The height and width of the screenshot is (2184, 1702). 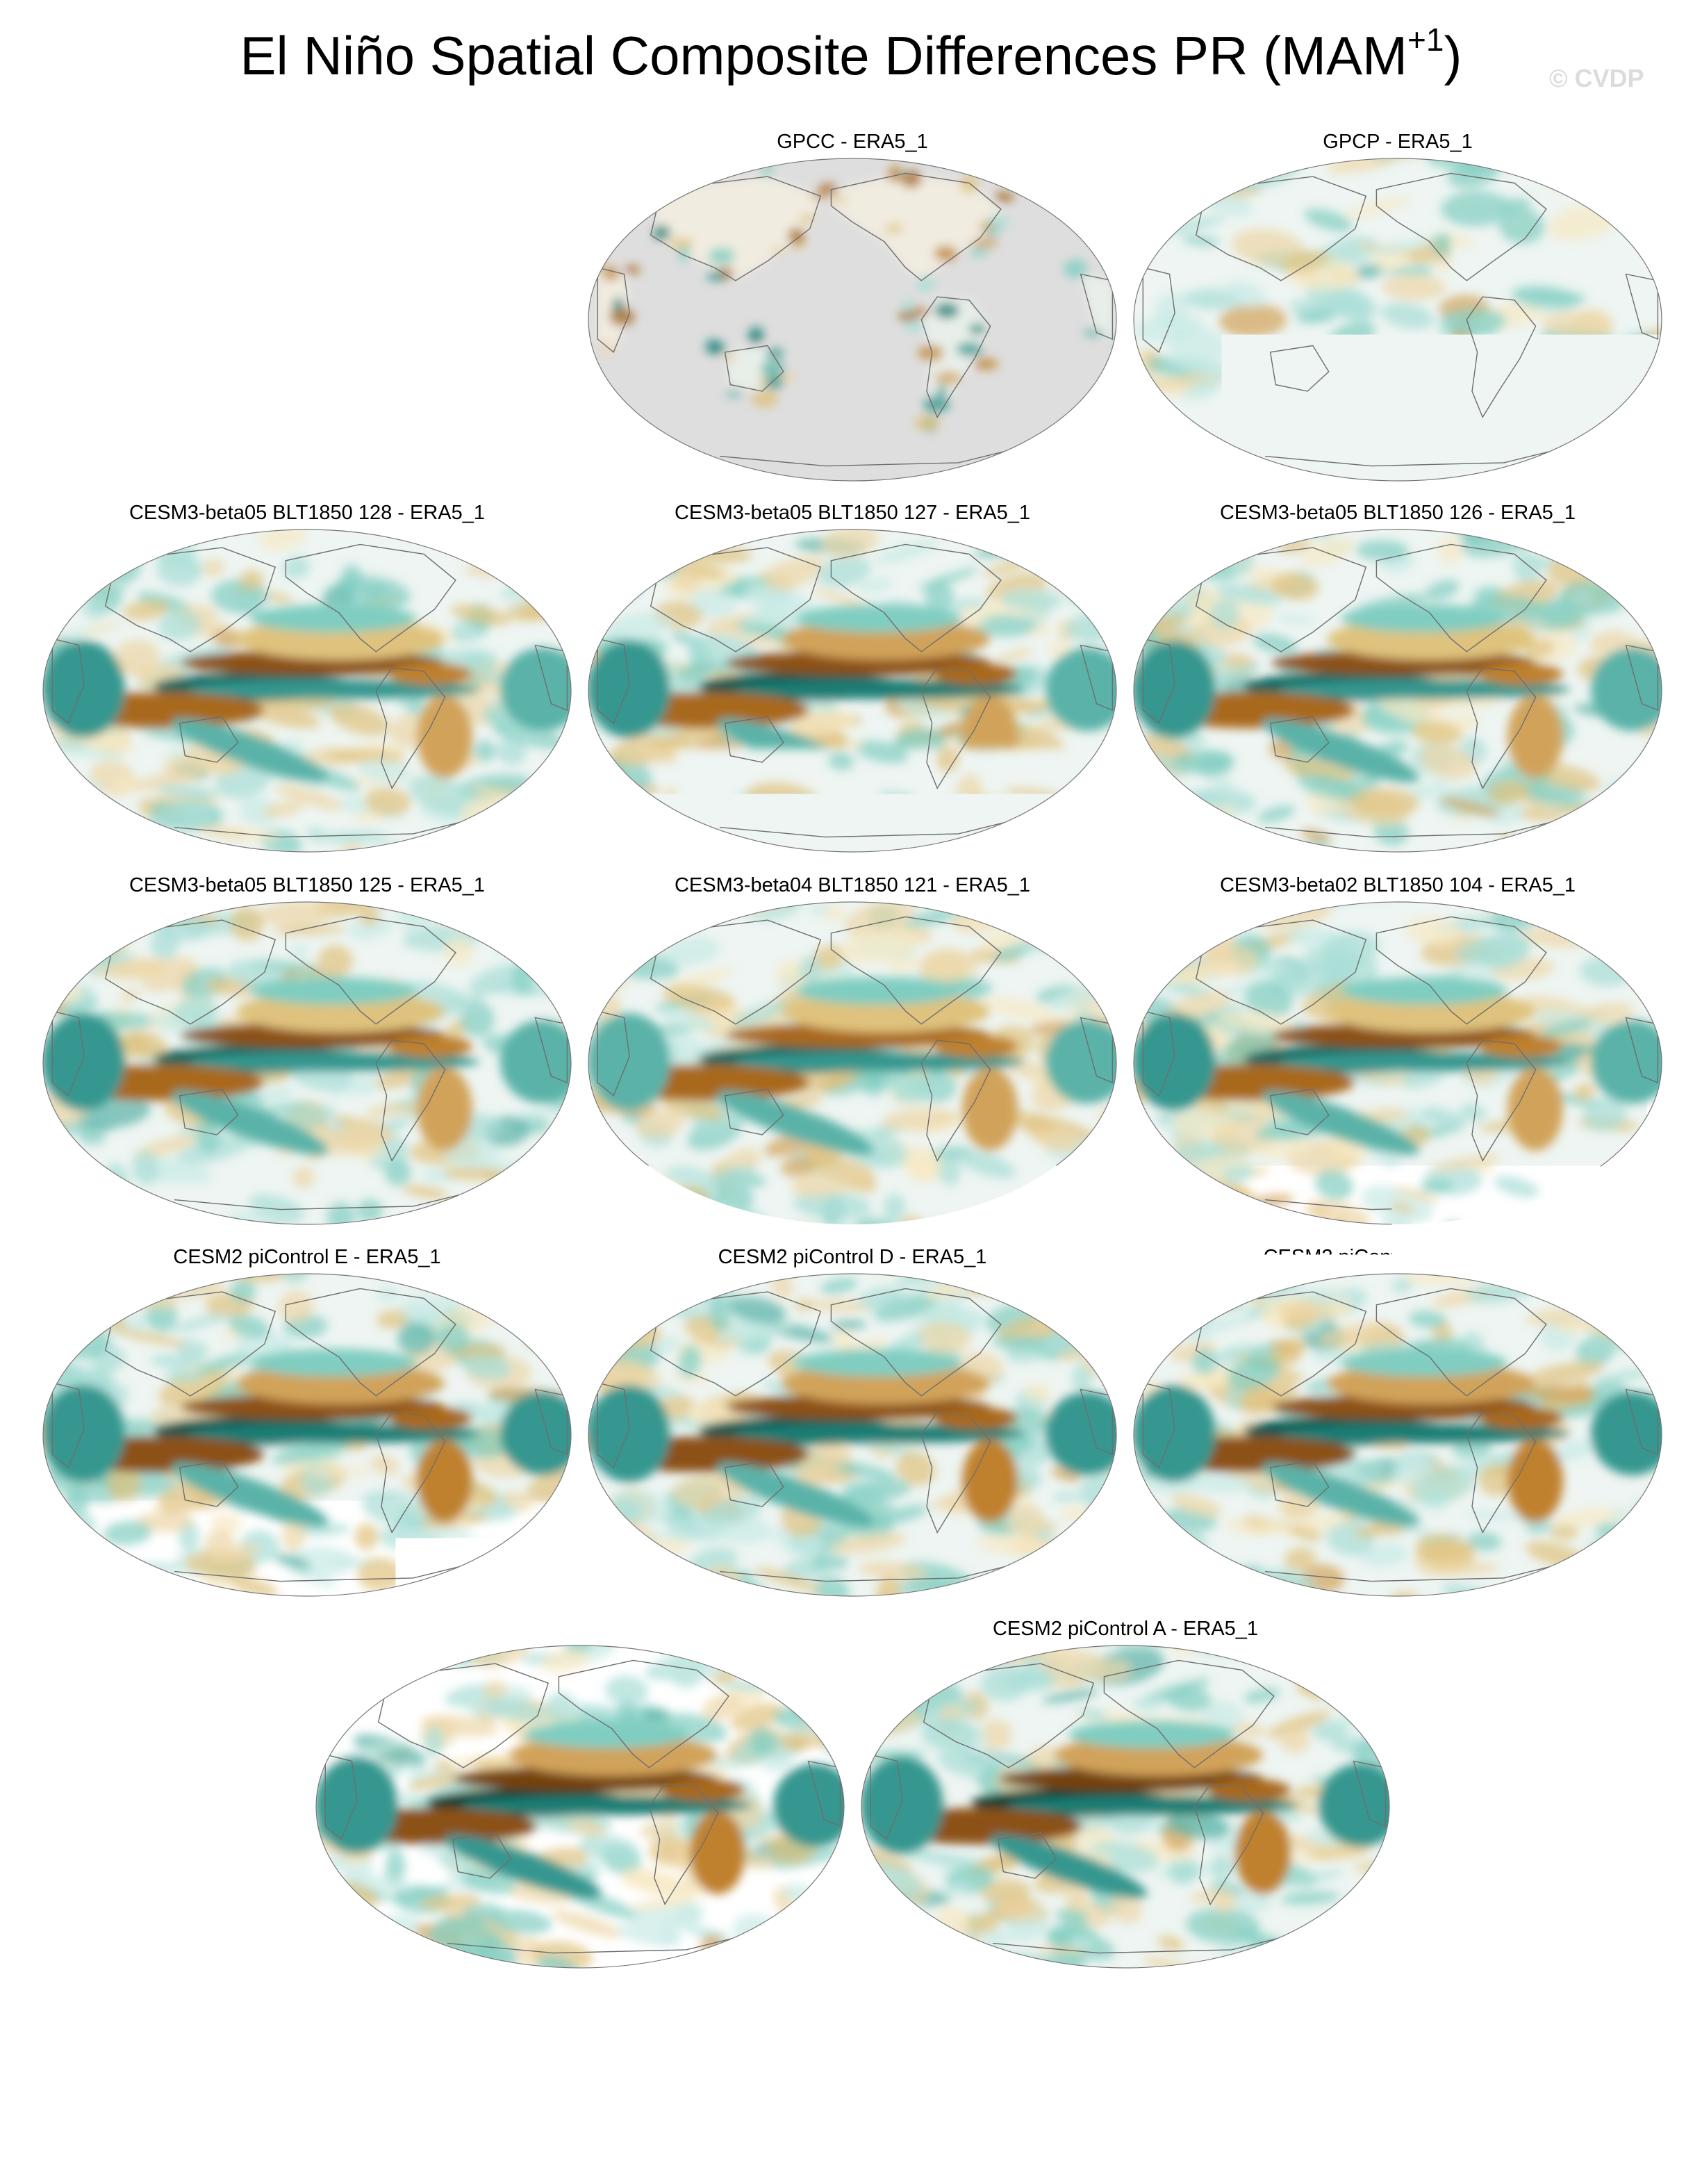 What do you see at coordinates (851, 2139) in the screenshot?
I see `colorbar-units: mm/day` at bounding box center [851, 2139].